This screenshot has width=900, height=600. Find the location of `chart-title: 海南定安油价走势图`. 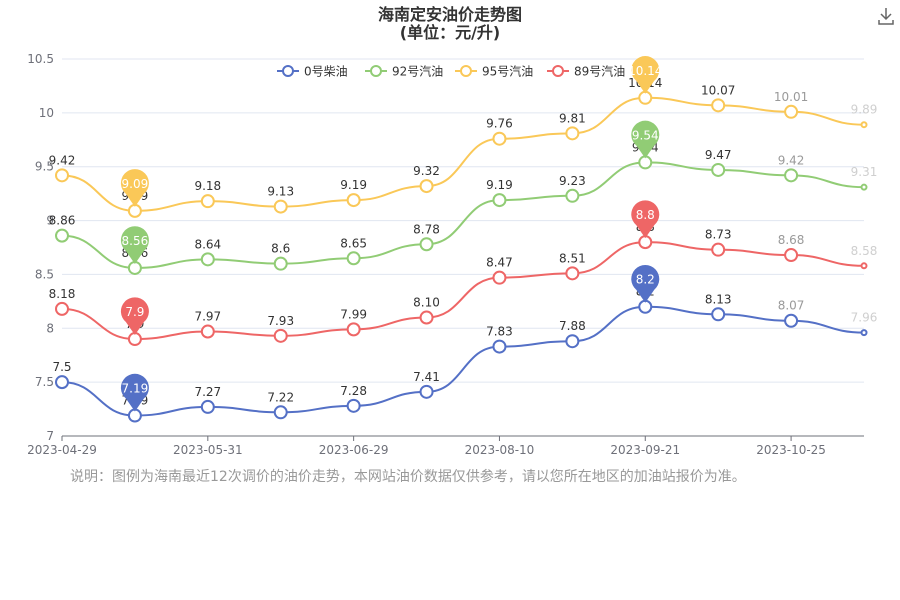

chart-title: 海南定安油价走势图 is located at coordinates (450, 14).